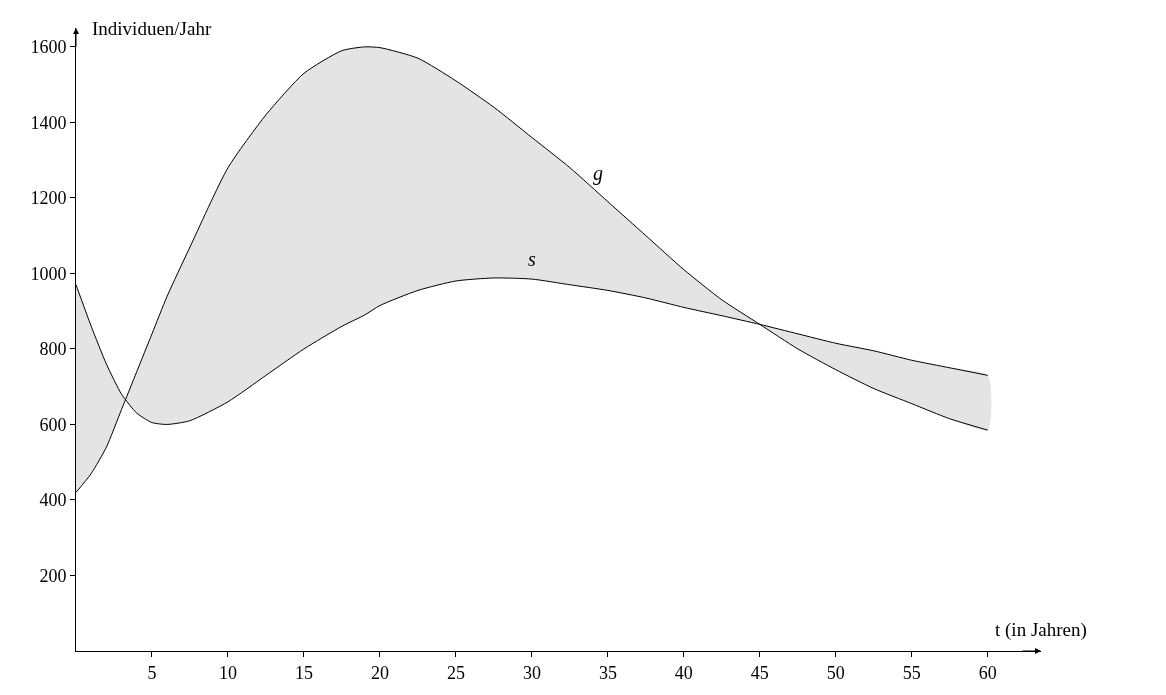 Image resolution: width=1166 pixels, height=695 pixels. What do you see at coordinates (532, 259) in the screenshot?
I see `series-label: s` at bounding box center [532, 259].